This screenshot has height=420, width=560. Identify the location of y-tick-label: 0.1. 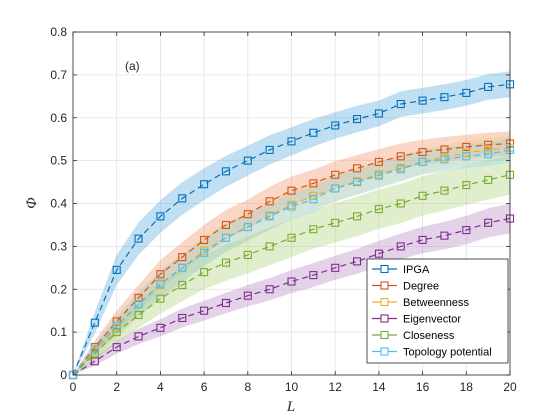
(58, 332).